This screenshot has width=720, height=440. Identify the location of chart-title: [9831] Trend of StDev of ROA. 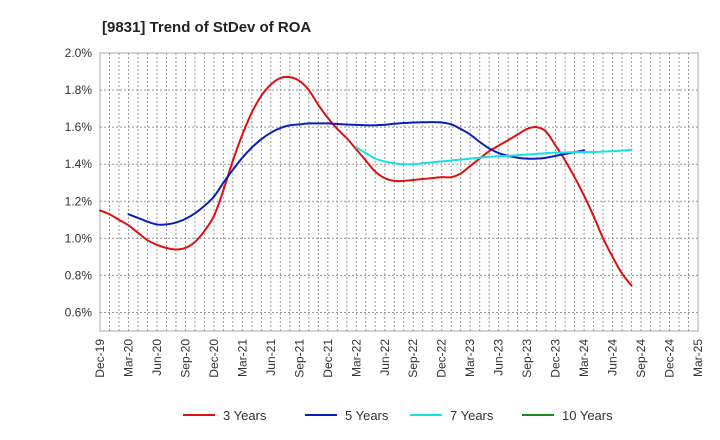
(206, 27).